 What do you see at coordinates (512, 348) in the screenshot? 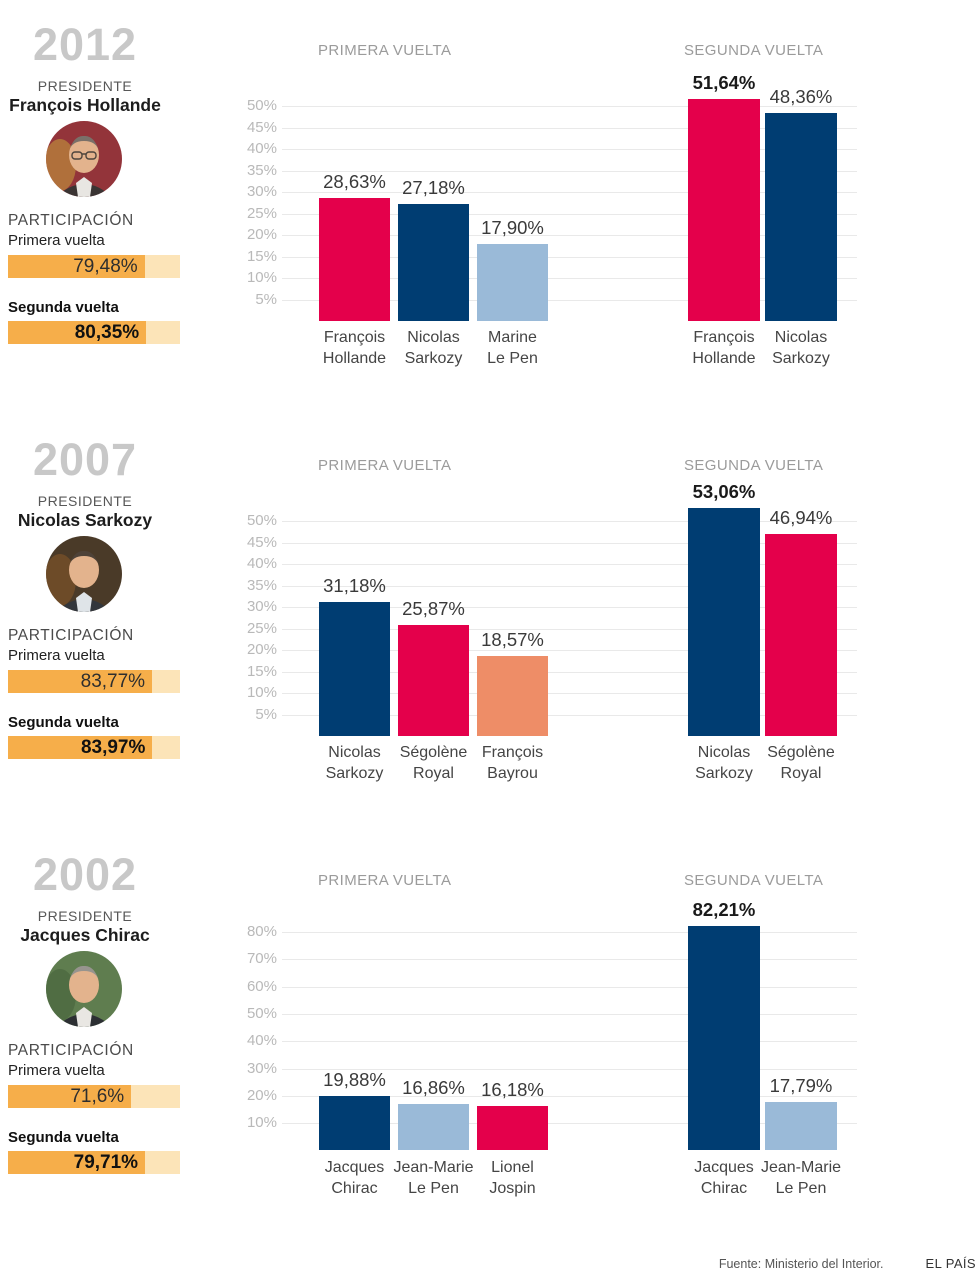
I see `bar-name-label: Marine Le Pen` at bounding box center [512, 348].